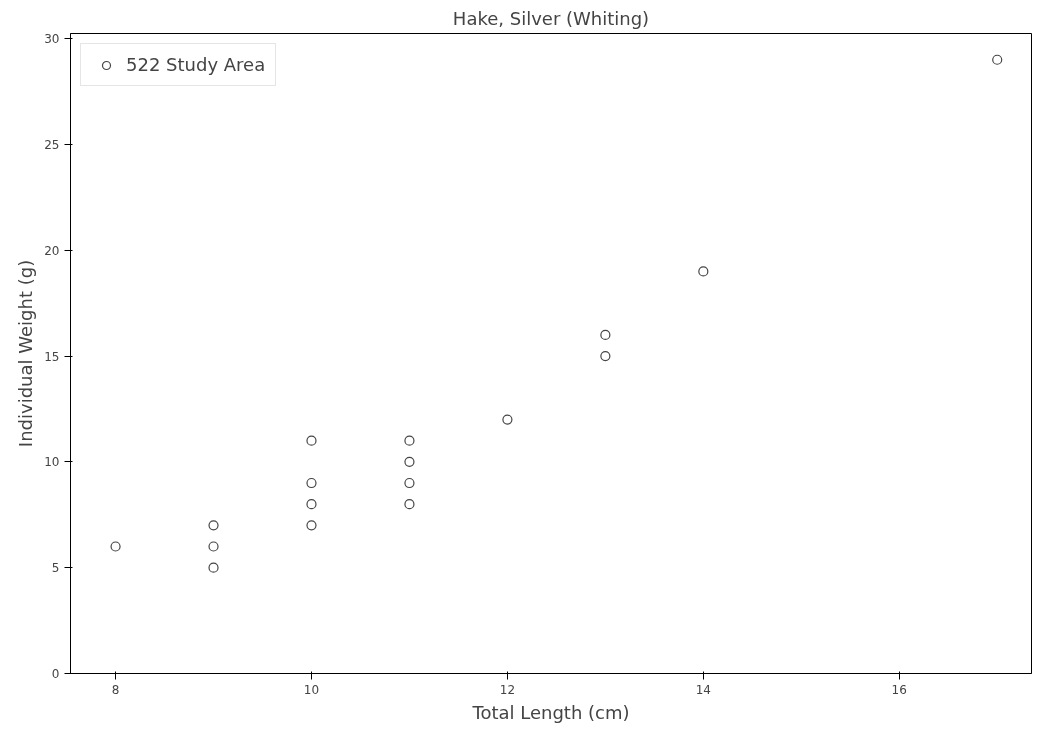 This screenshot has width=1039, height=729. Describe the element at coordinates (115, 689) in the screenshot. I see `x-tick-label: 8` at that location.